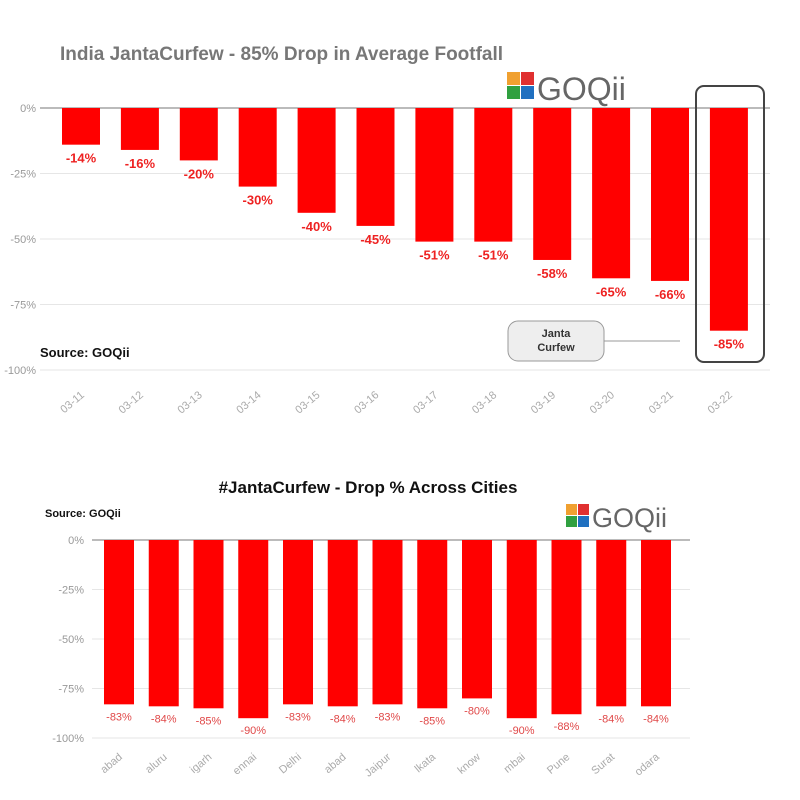 The image size is (800, 800). I want to click on chart2-logo: GOQii, so click(616, 518).